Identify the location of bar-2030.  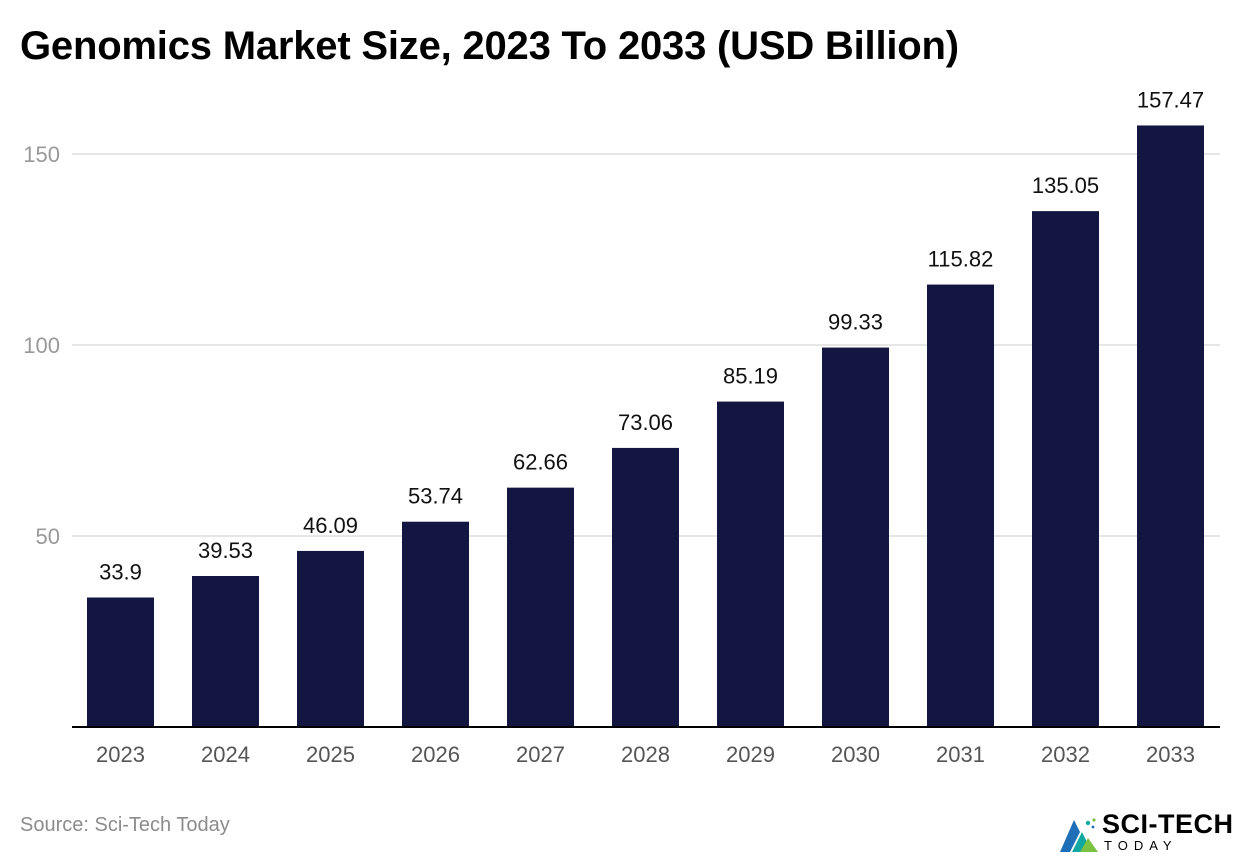
(855, 537).